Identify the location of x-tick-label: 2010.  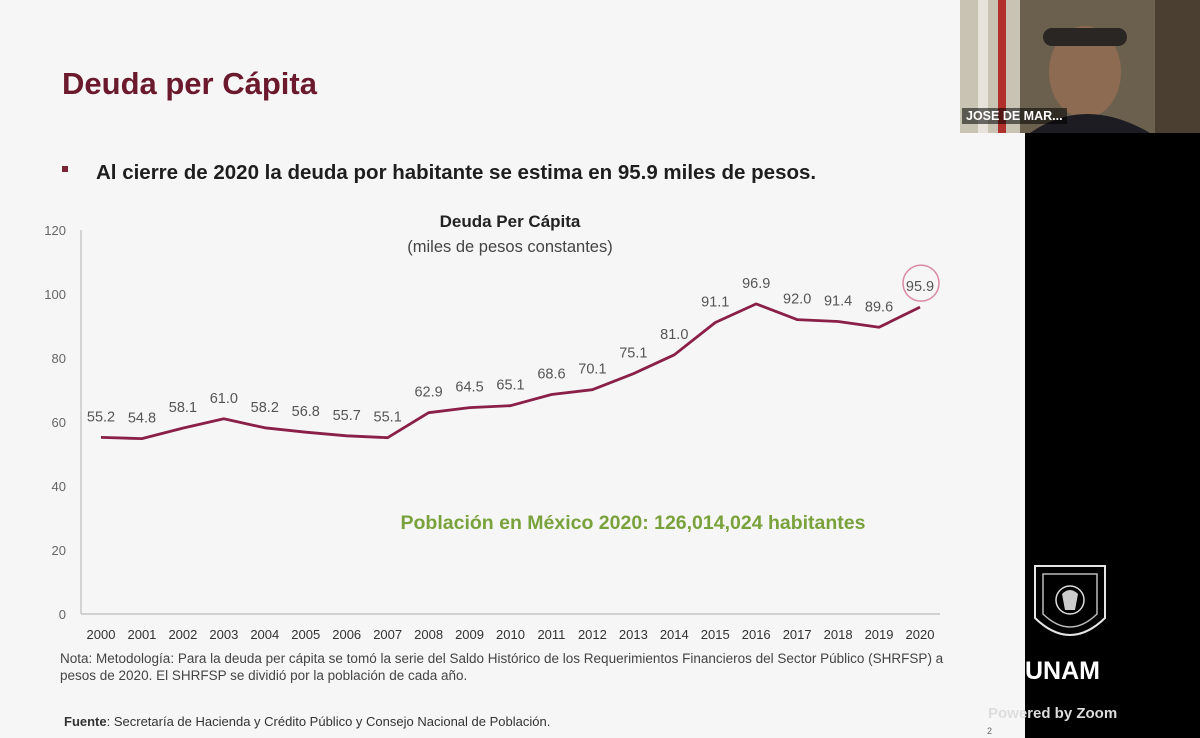
(510, 634).